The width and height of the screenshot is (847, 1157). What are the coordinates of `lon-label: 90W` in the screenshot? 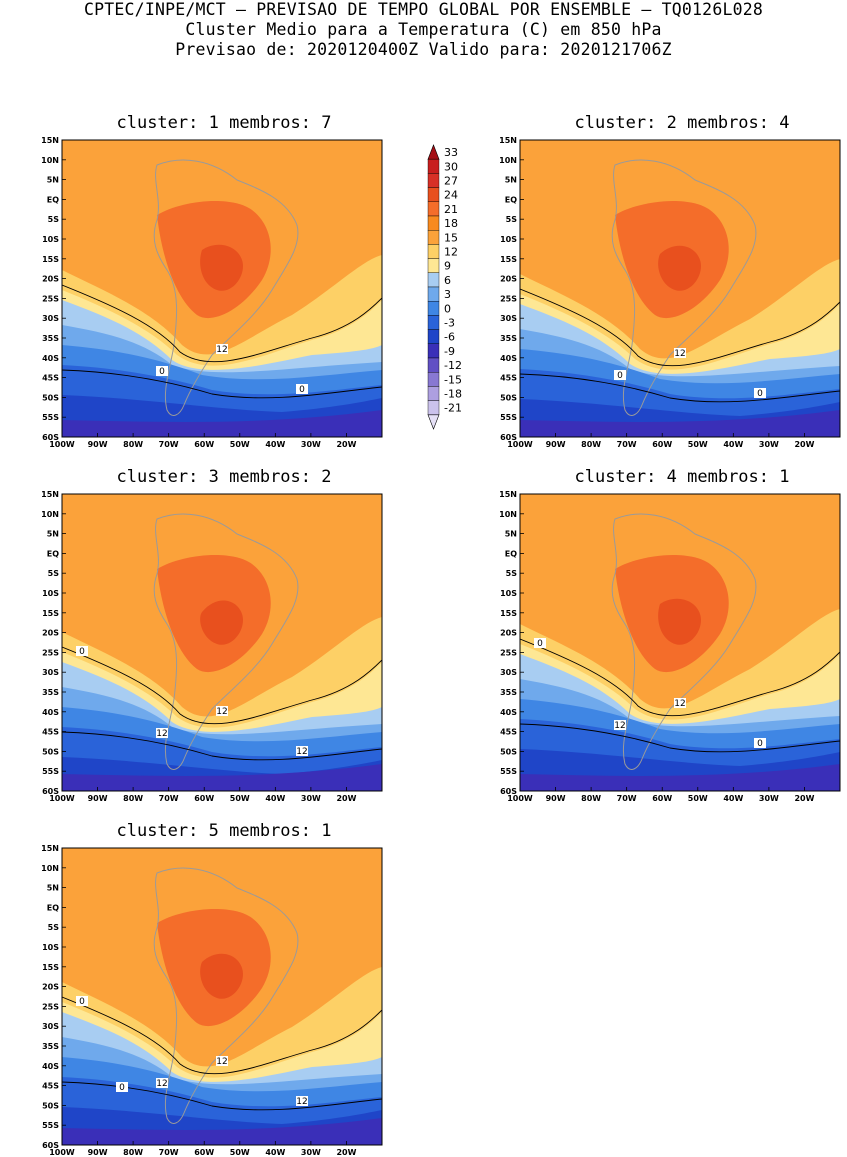 It's located at (98, 798).